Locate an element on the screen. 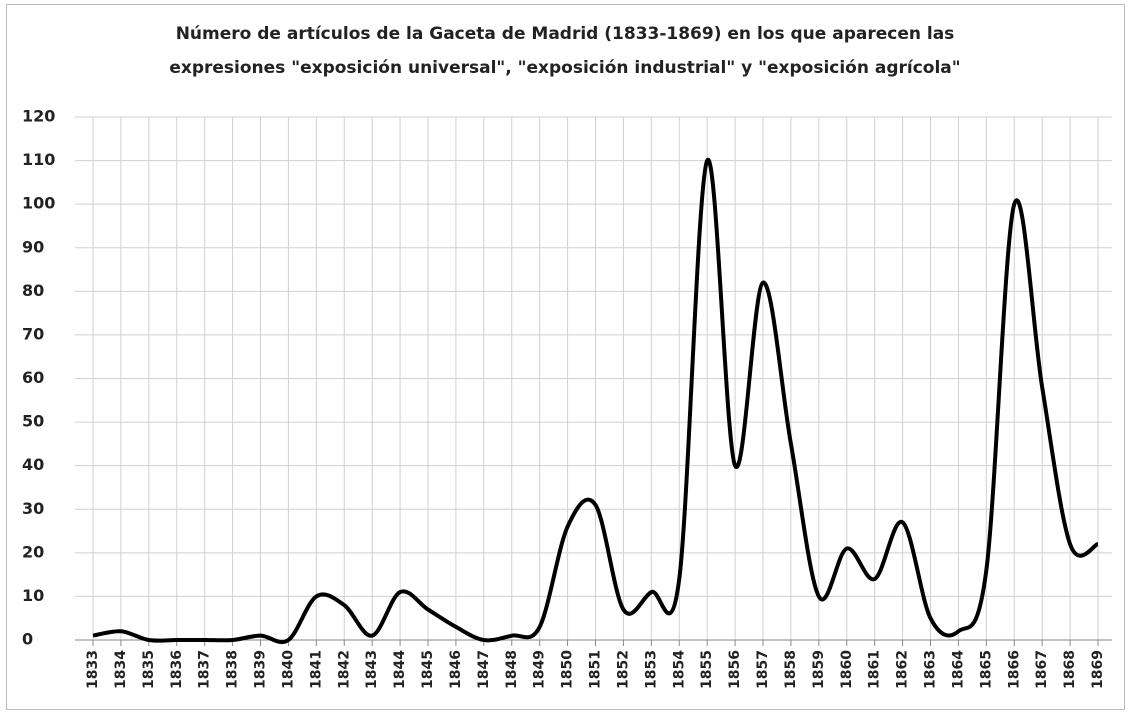 Image resolution: width=1131 pixels, height=715 pixels. x-tick-label: 1853 is located at coordinates (651, 669).